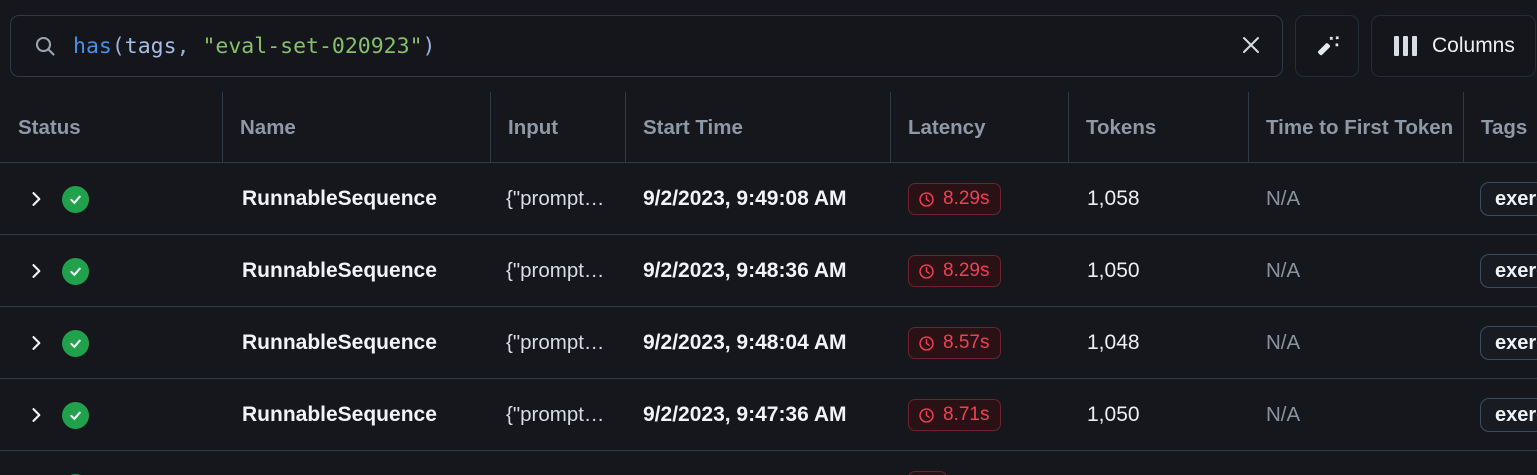 This screenshot has width=1537, height=475. What do you see at coordinates (745, 198) in the screenshot?
I see `cell-start-time: 9/2/2023, 9:49:08 AM` at bounding box center [745, 198].